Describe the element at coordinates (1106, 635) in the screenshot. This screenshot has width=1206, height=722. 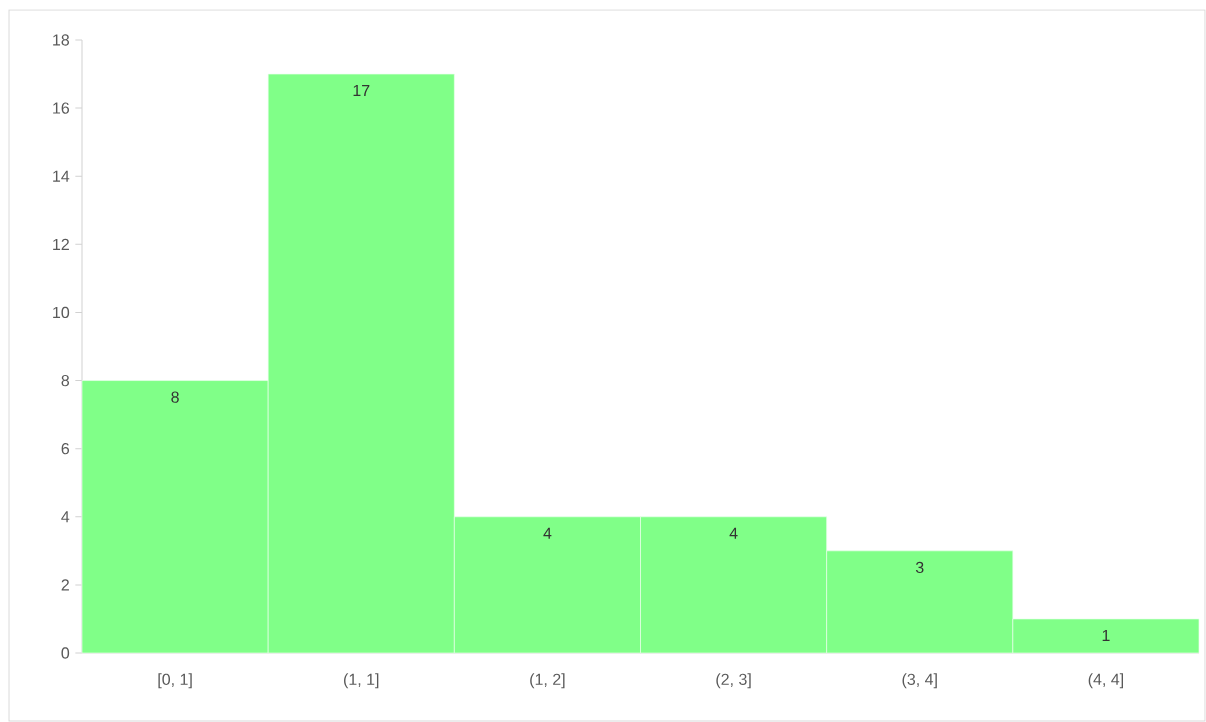
I see `data-label: 1` at that location.